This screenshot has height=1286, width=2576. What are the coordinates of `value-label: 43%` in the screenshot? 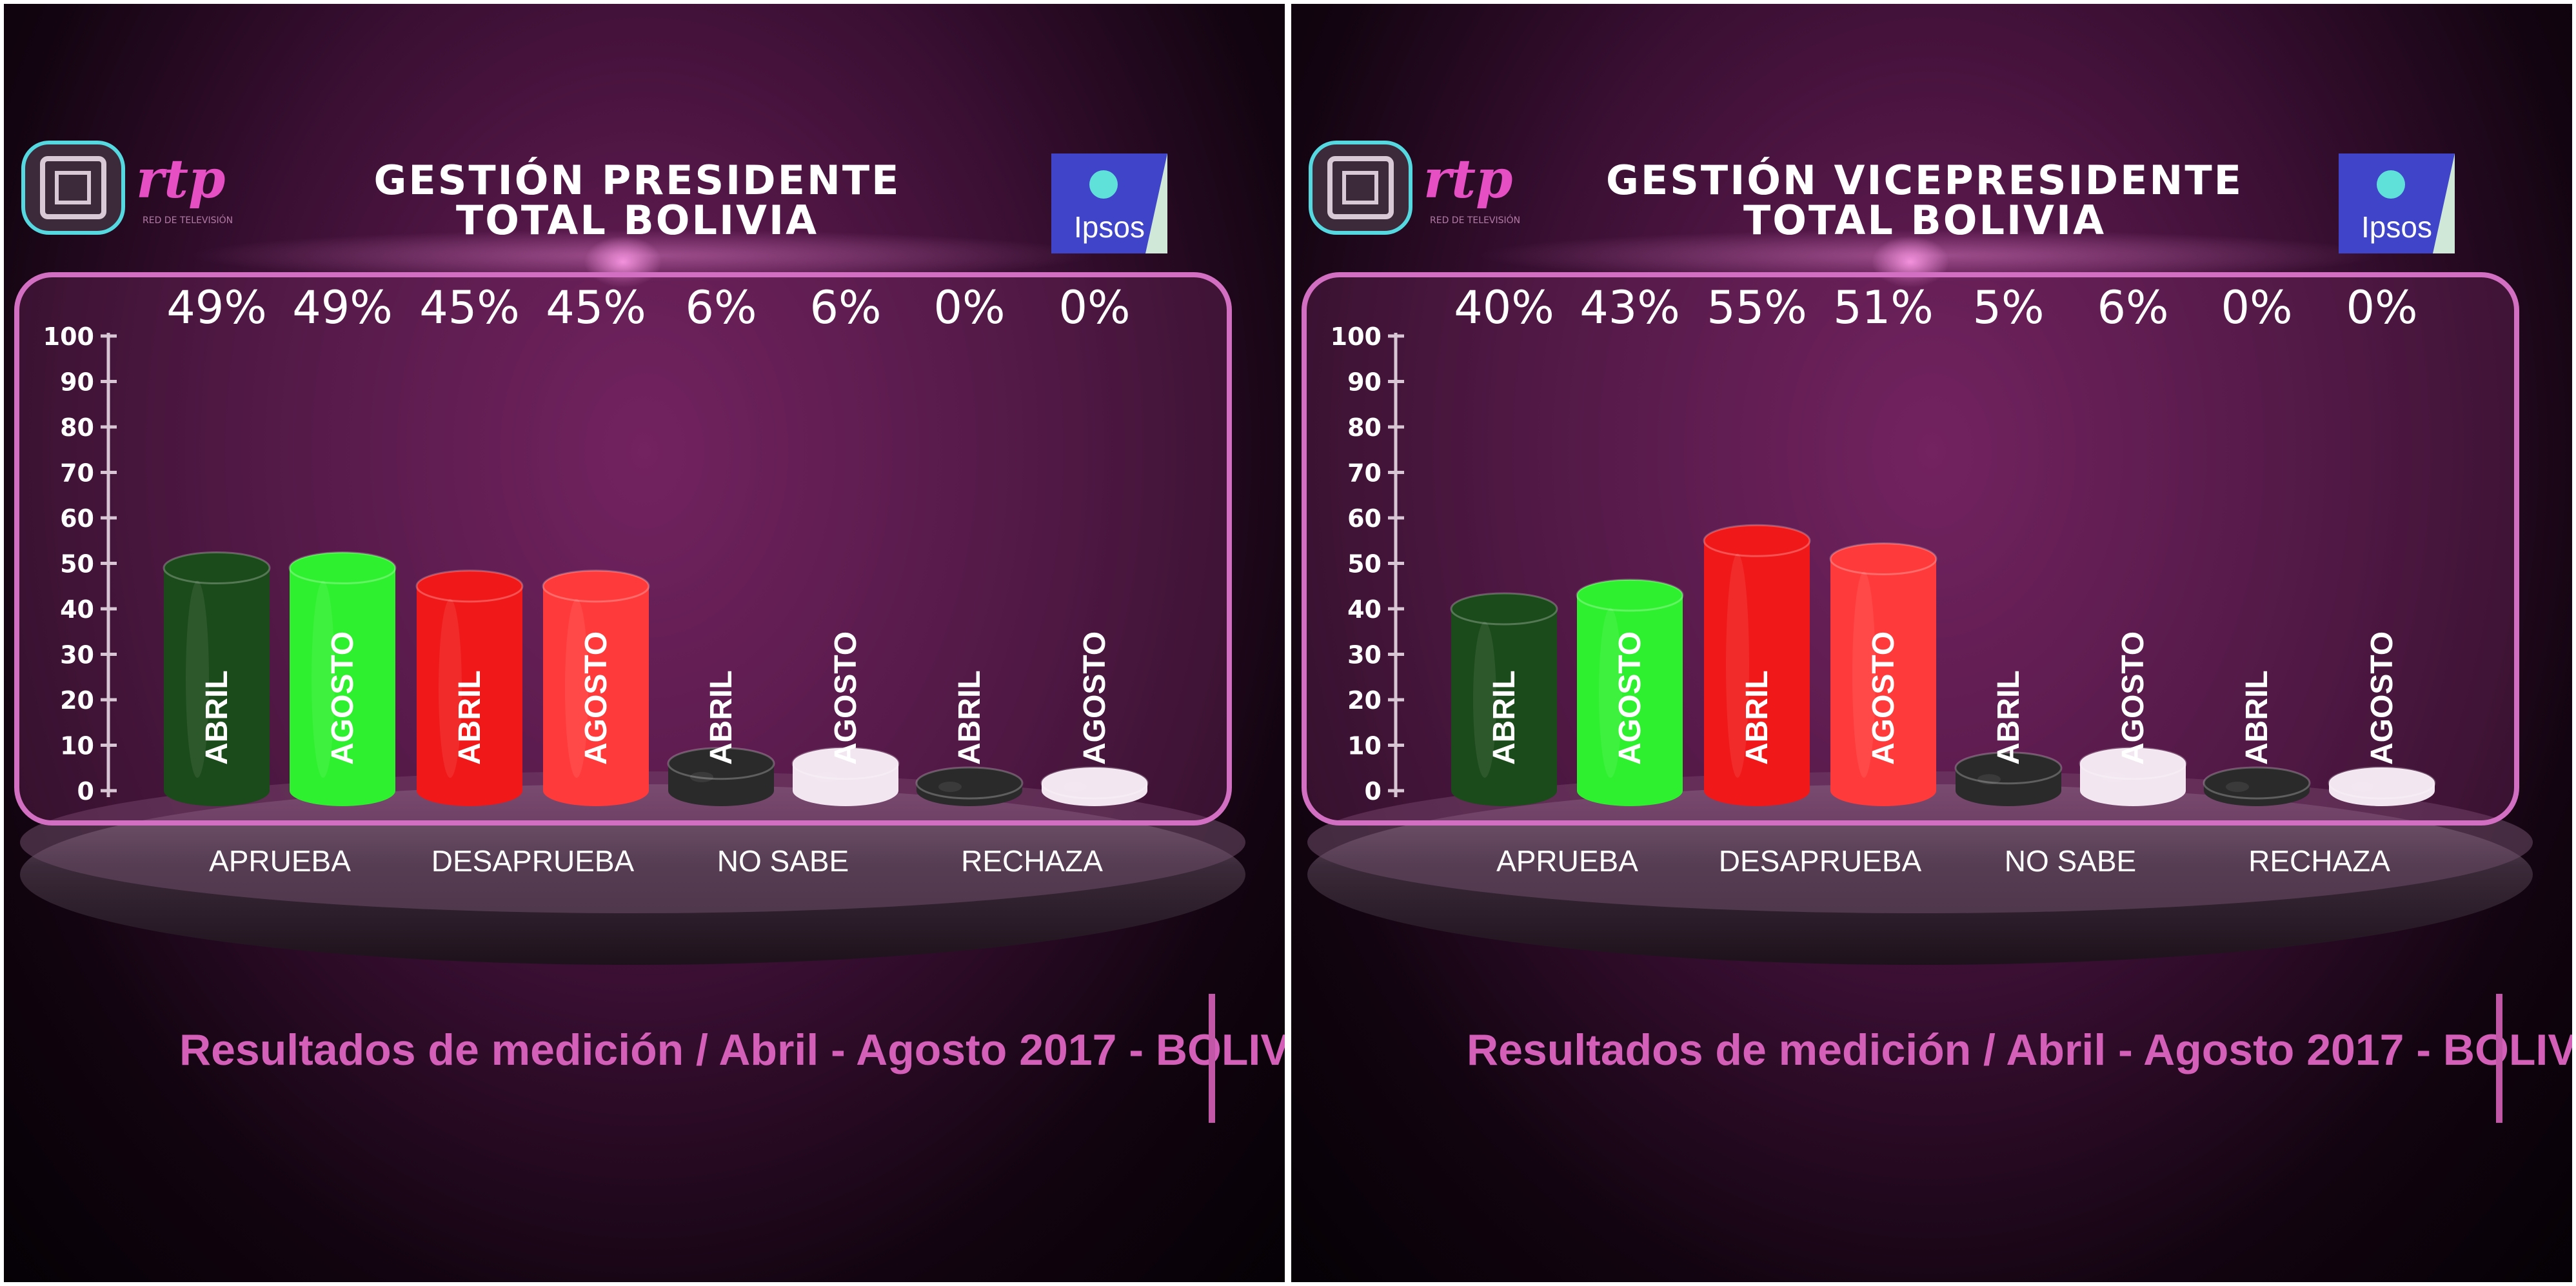 It's located at (1630, 307).